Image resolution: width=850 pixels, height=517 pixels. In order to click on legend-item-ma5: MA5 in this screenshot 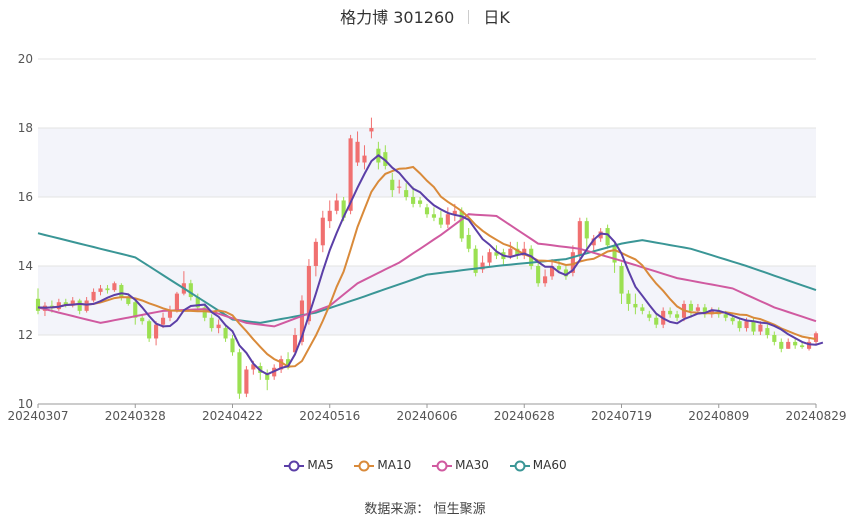, I will do `click(308, 465)`.